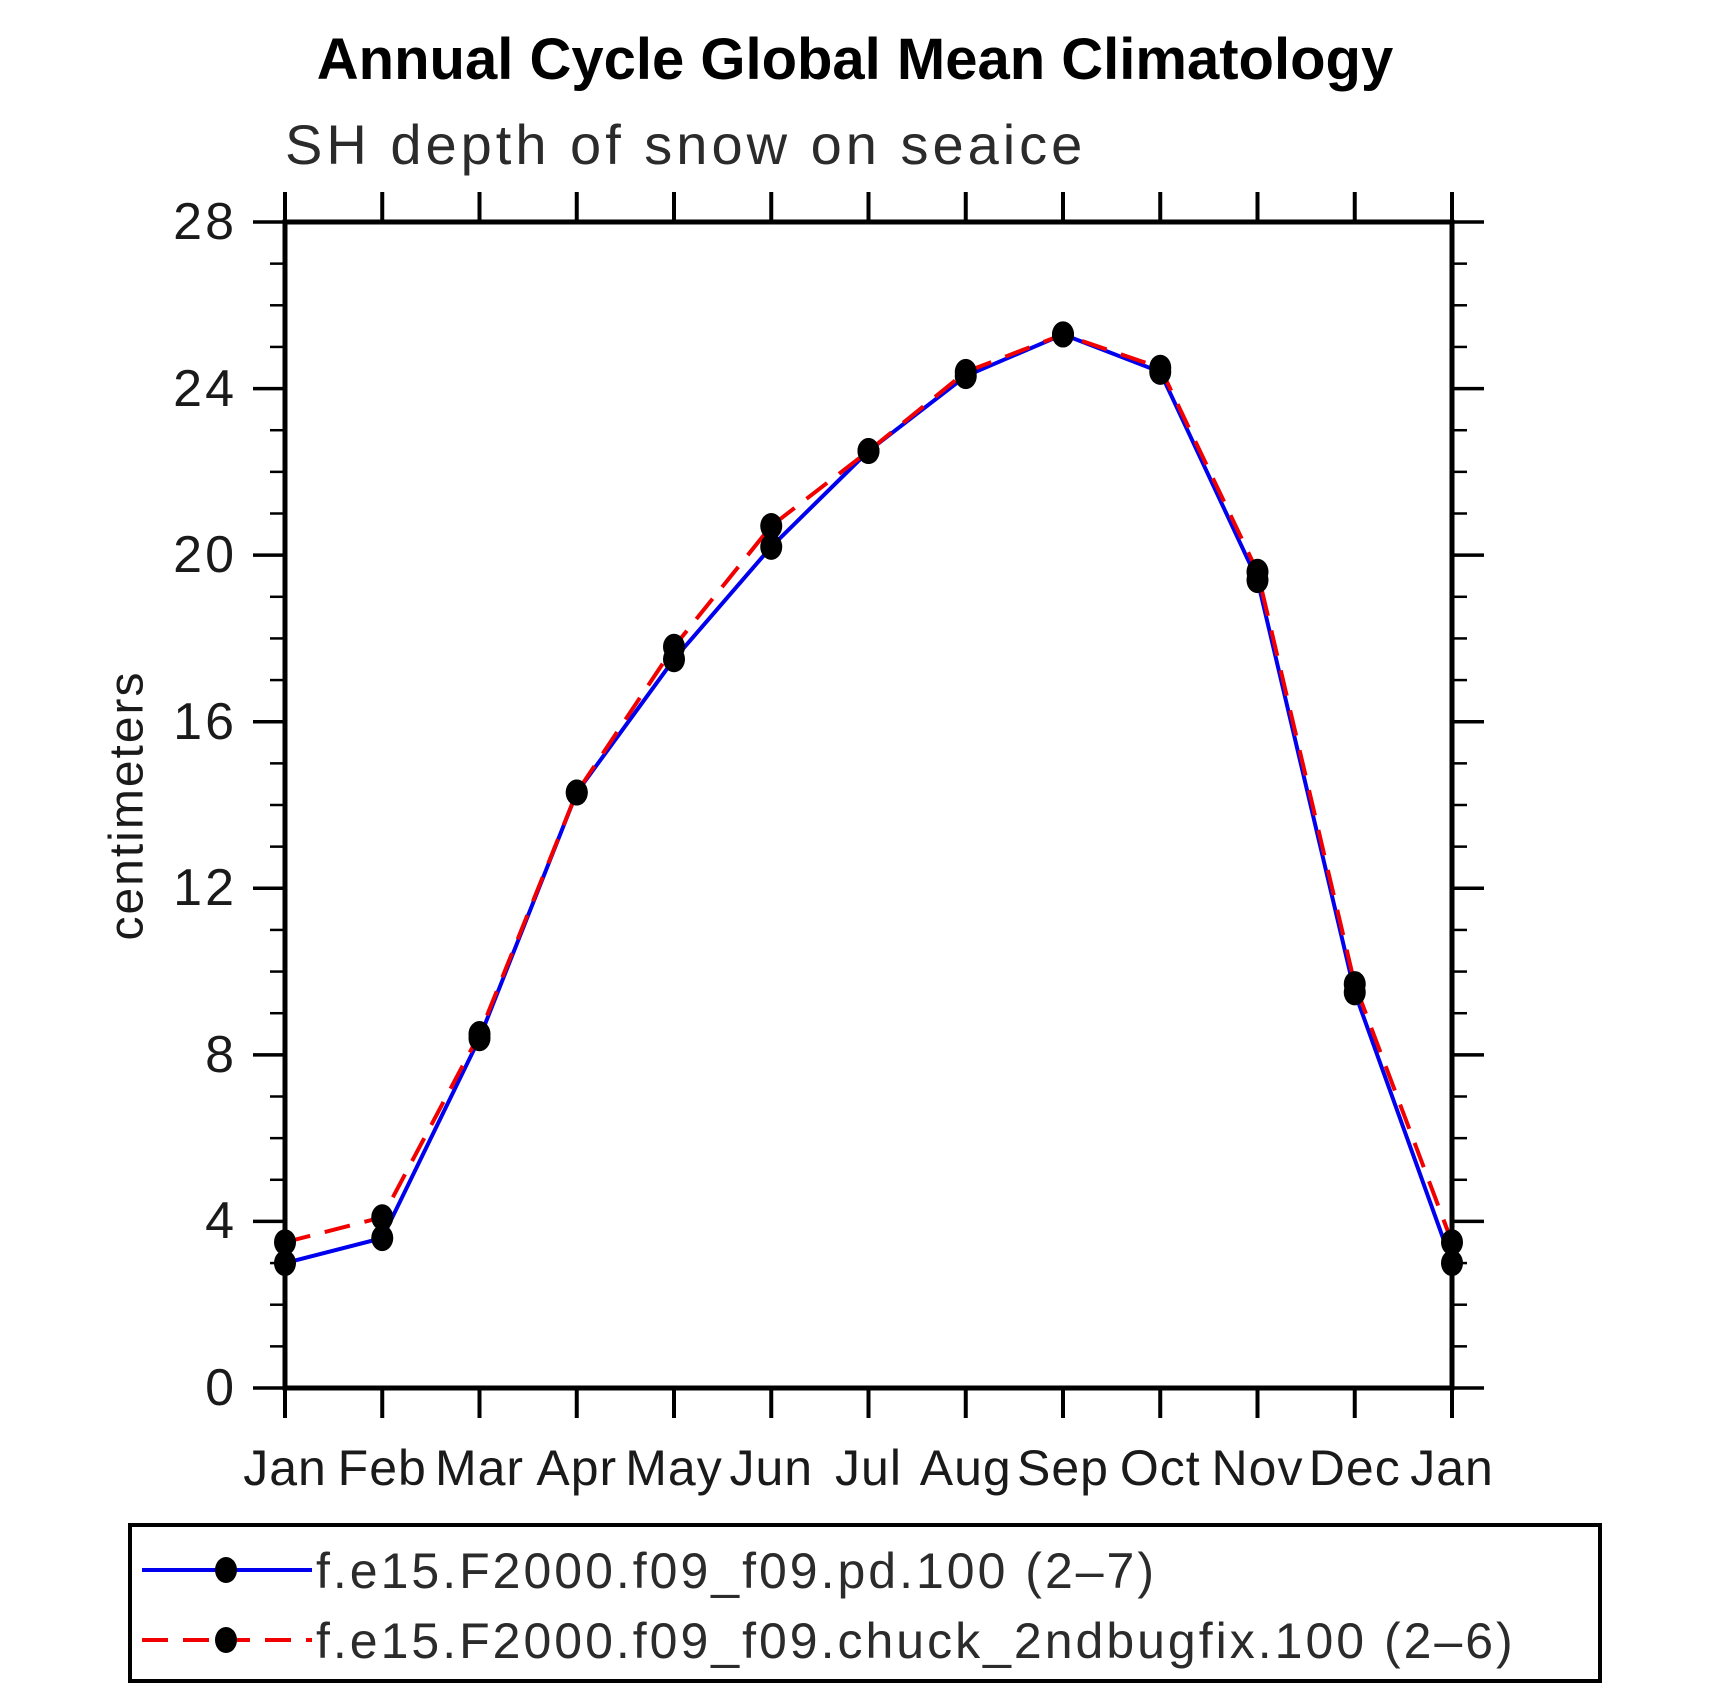  What do you see at coordinates (205, 388) in the screenshot?
I see `y-tick-label: 24` at bounding box center [205, 388].